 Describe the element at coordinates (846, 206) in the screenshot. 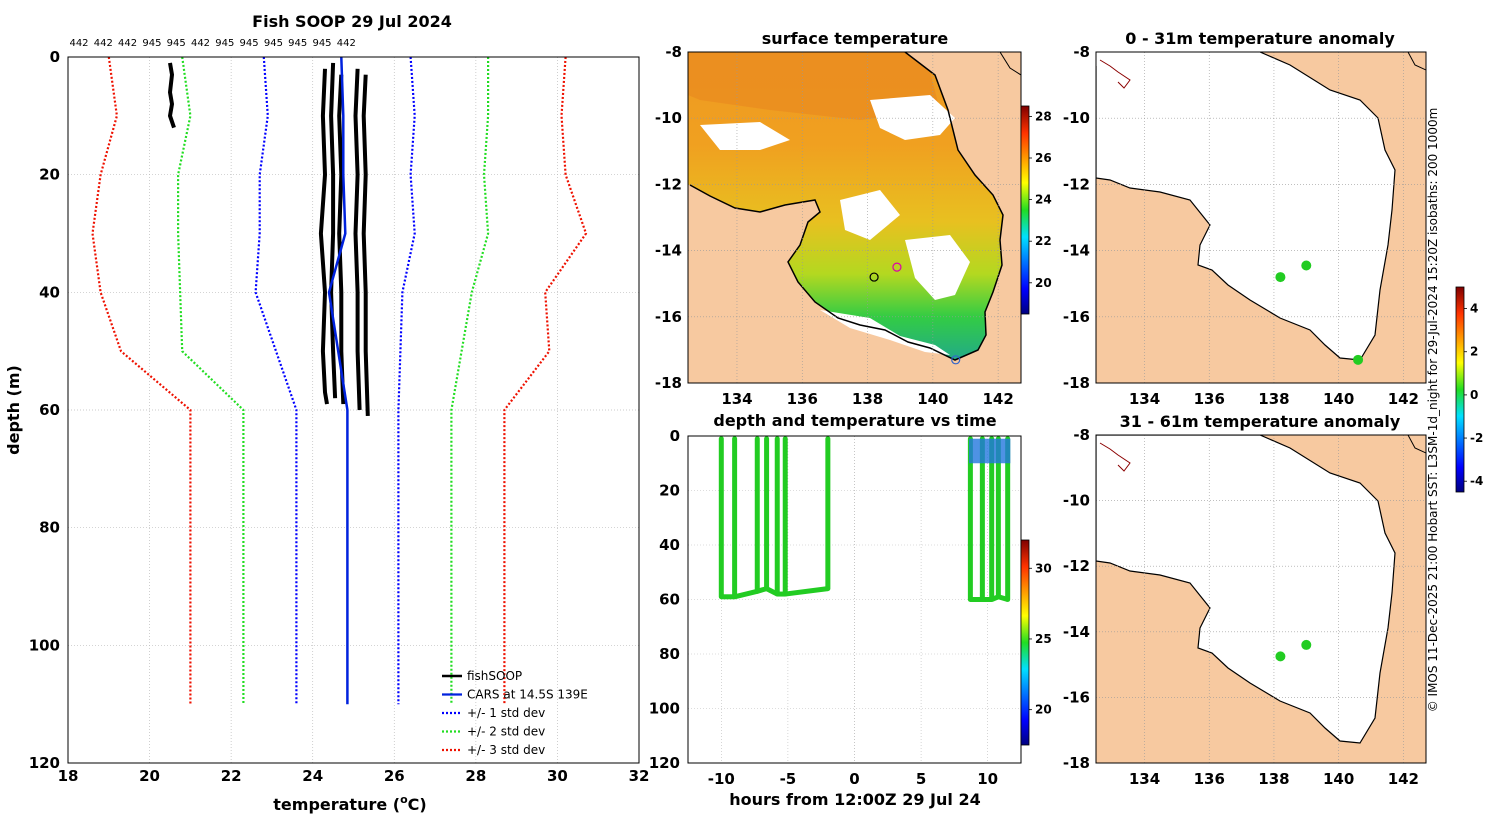

I see `sst-coastline` at that location.